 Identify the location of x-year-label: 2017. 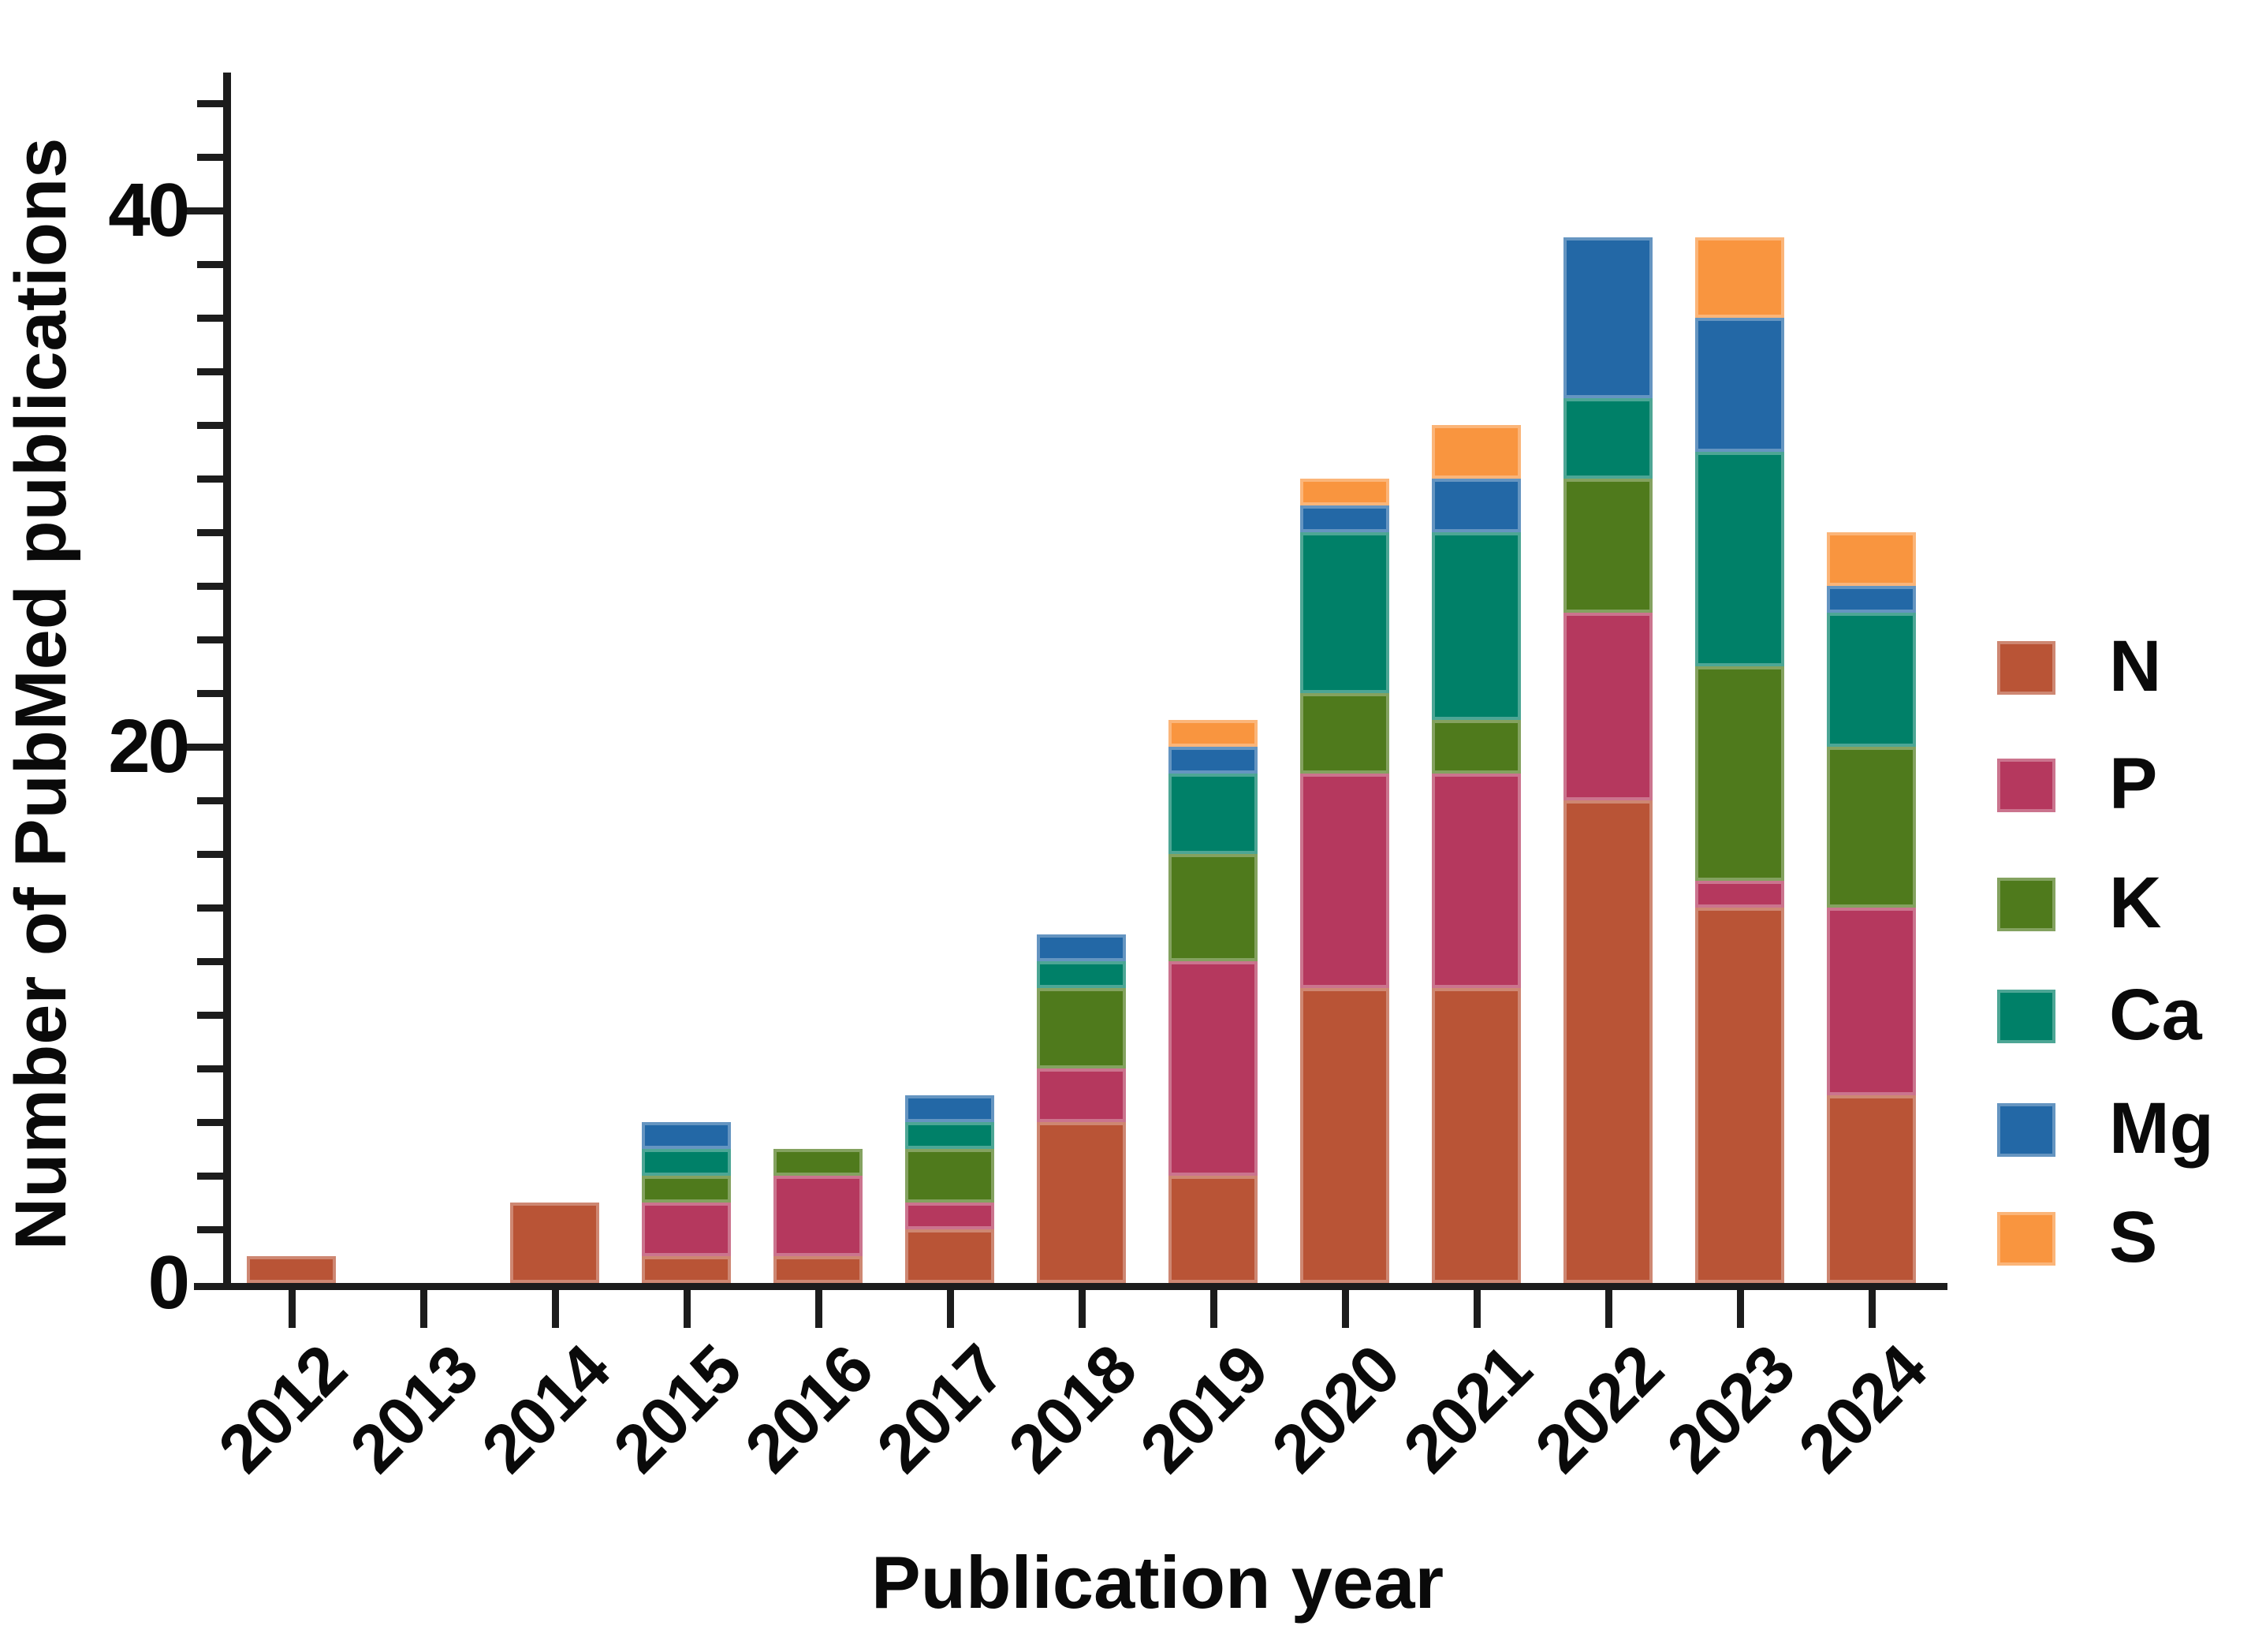
(940, 1409).